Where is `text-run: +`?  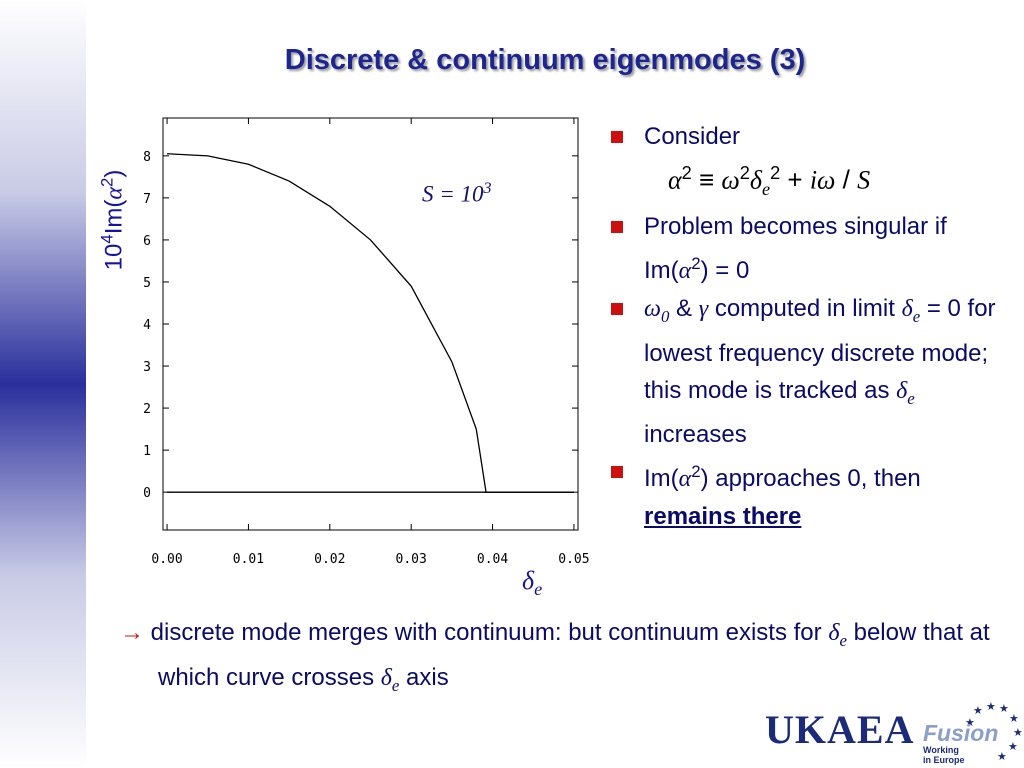
text-run: + is located at coordinates (795, 179).